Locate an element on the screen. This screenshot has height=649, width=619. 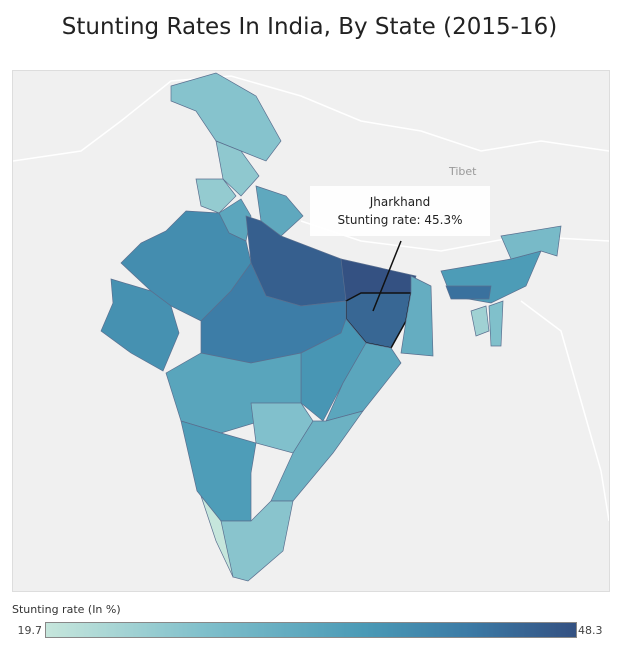
state-tamil-nadu is located at coordinates (257, 541).